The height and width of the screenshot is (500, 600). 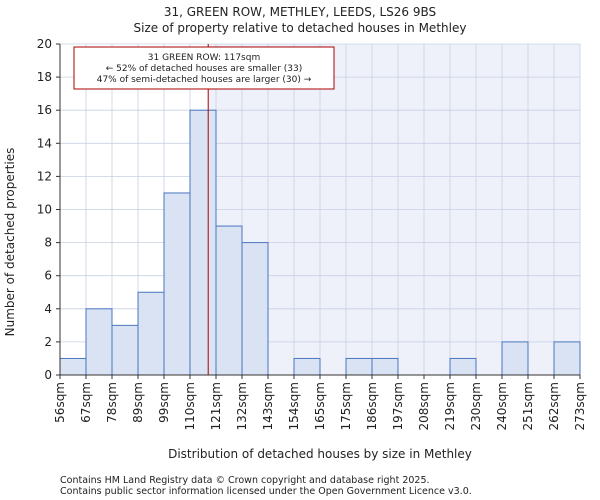 I want to click on x-tick-label-230sqm: 230sqm, so click(x=476, y=406).